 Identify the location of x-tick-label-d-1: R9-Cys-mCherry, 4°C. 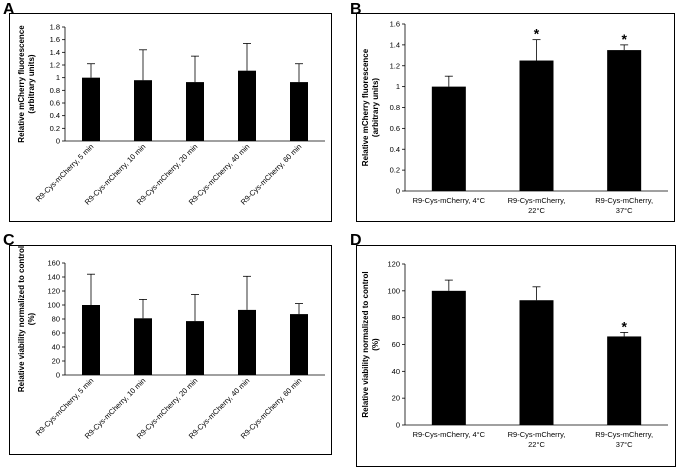
(449, 434).